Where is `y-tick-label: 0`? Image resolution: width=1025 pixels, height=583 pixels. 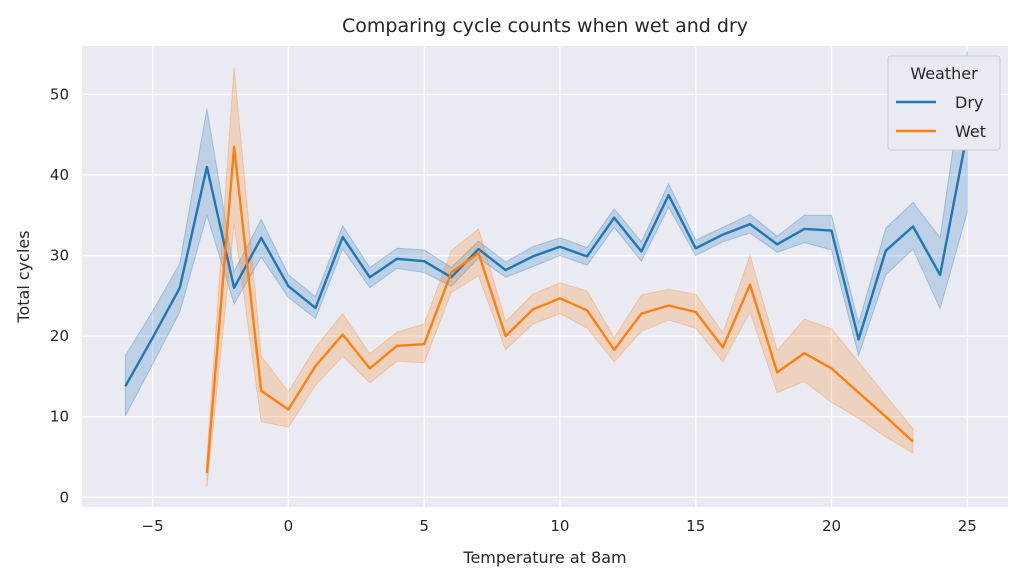
y-tick-label: 0 is located at coordinates (64, 497).